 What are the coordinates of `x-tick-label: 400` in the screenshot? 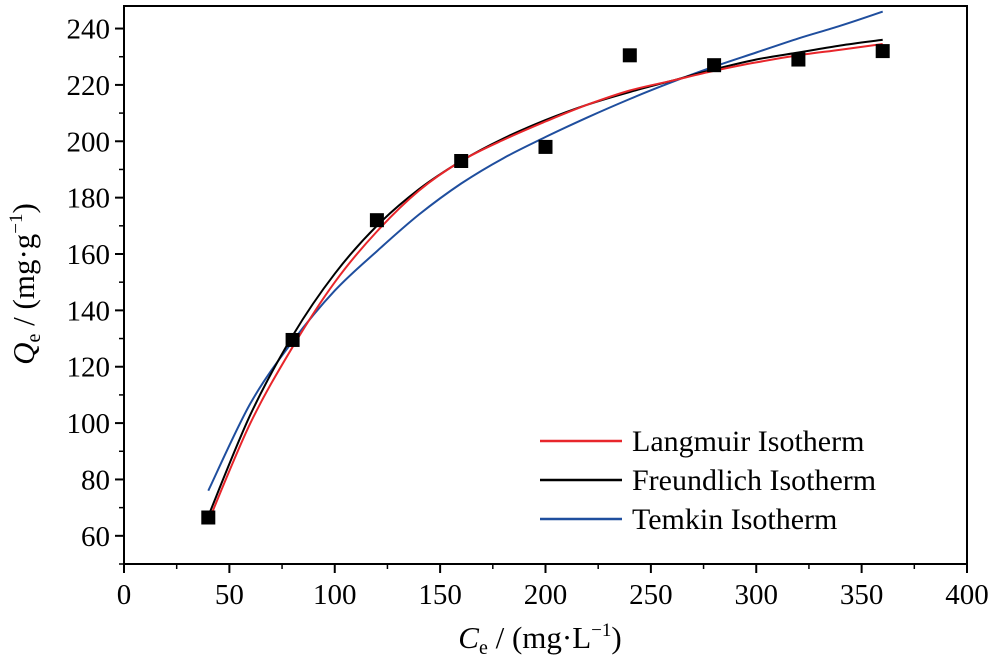 It's located at (967, 595).